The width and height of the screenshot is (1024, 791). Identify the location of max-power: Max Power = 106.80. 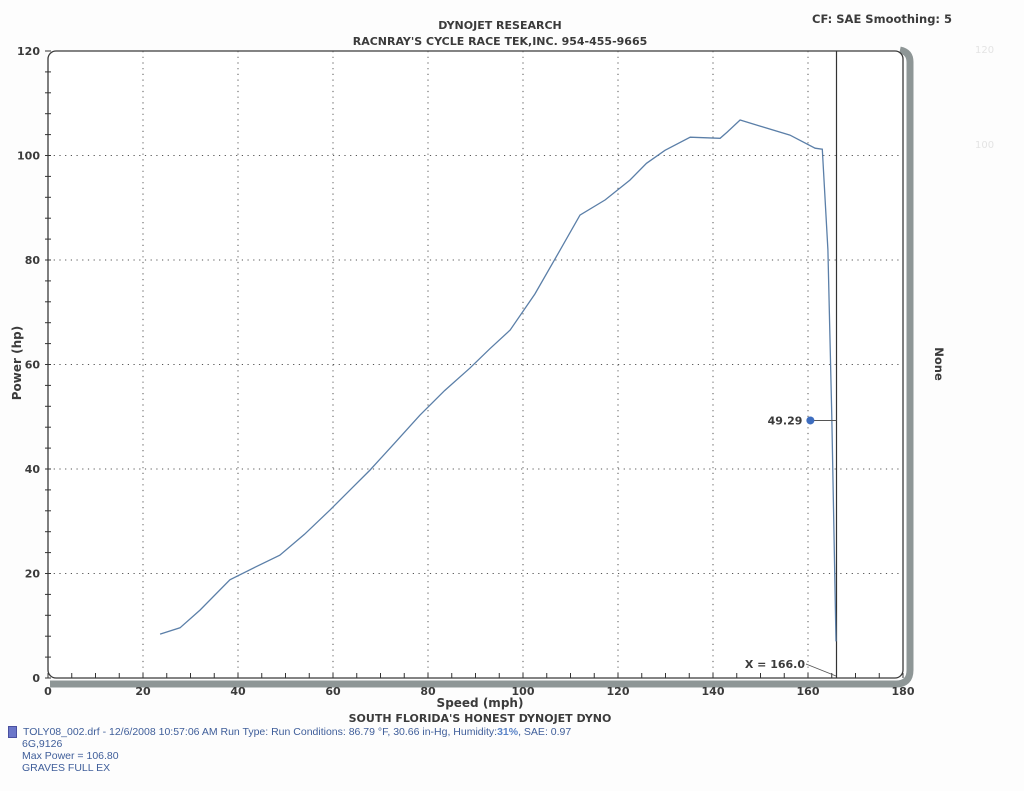
(70, 756).